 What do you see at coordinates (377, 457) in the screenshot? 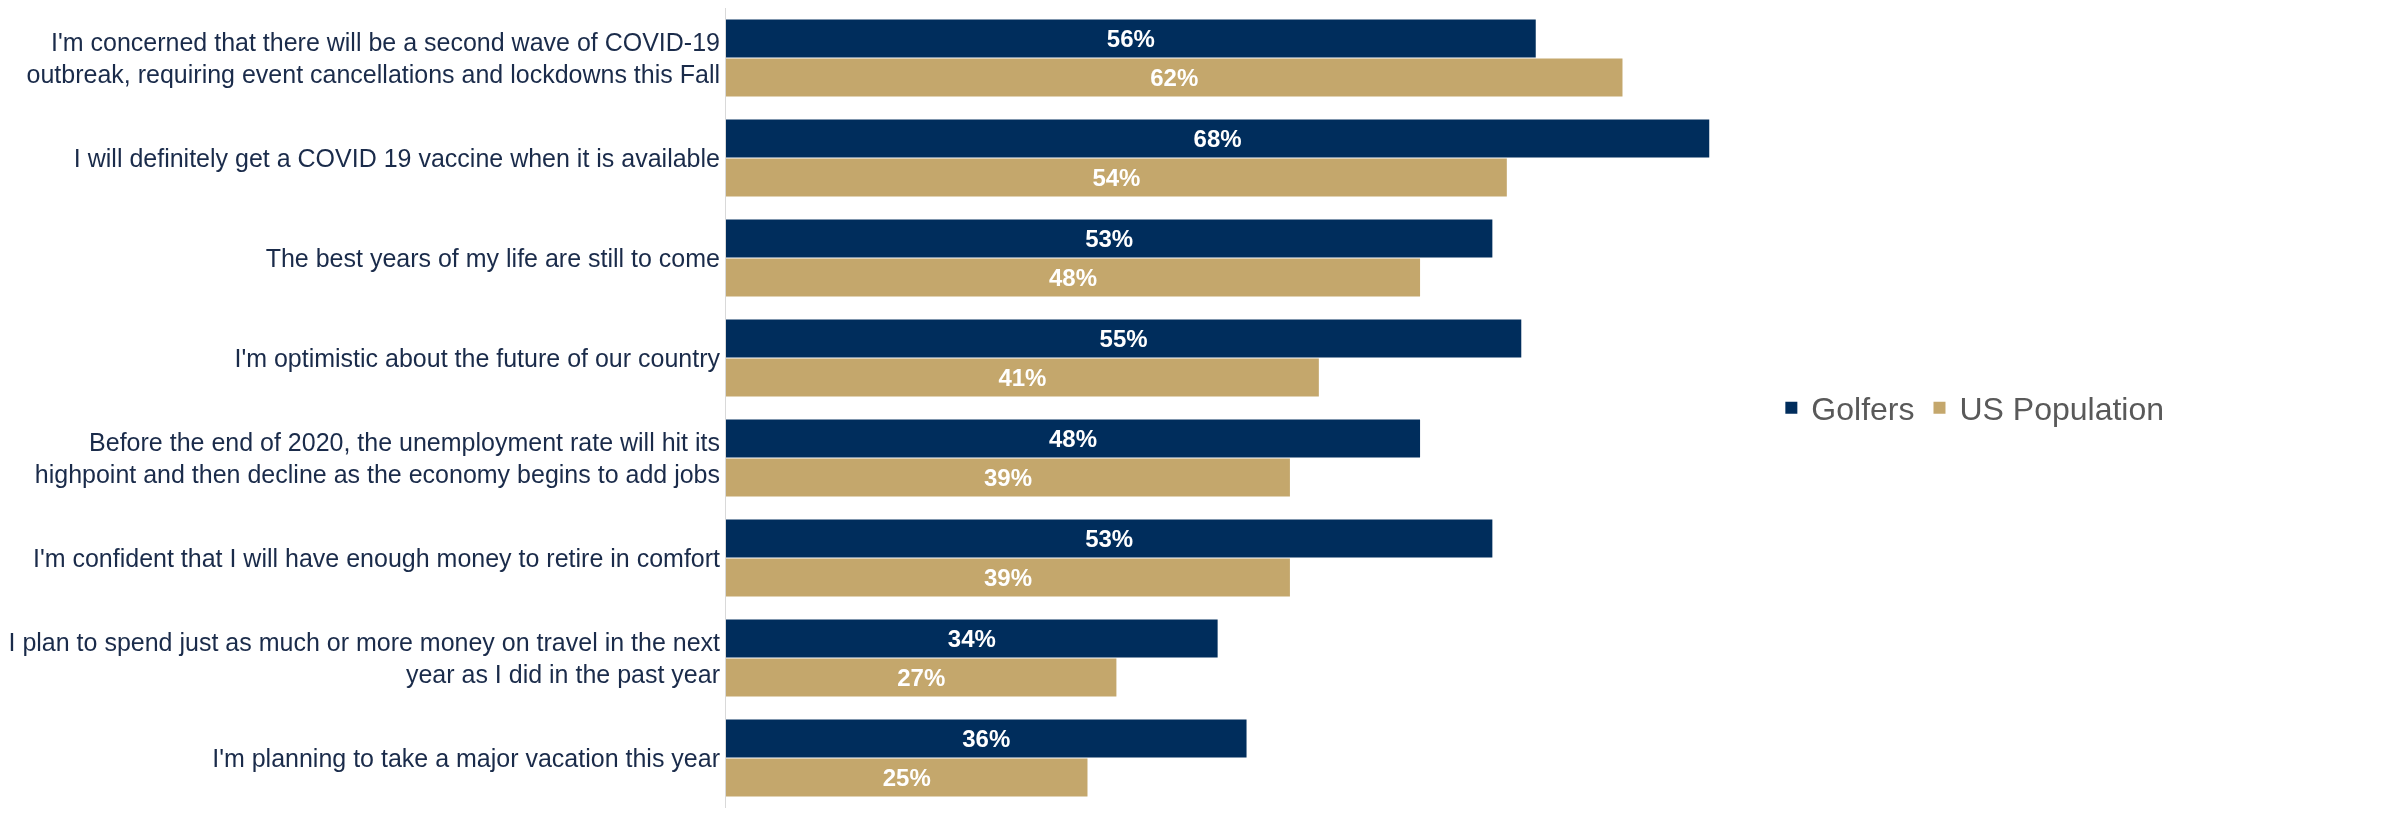
I see `y-tick-label: Before the end of 2020, the unemployment rate will hit its highpoint and then decline as the economy begins to add jobs` at bounding box center [377, 457].